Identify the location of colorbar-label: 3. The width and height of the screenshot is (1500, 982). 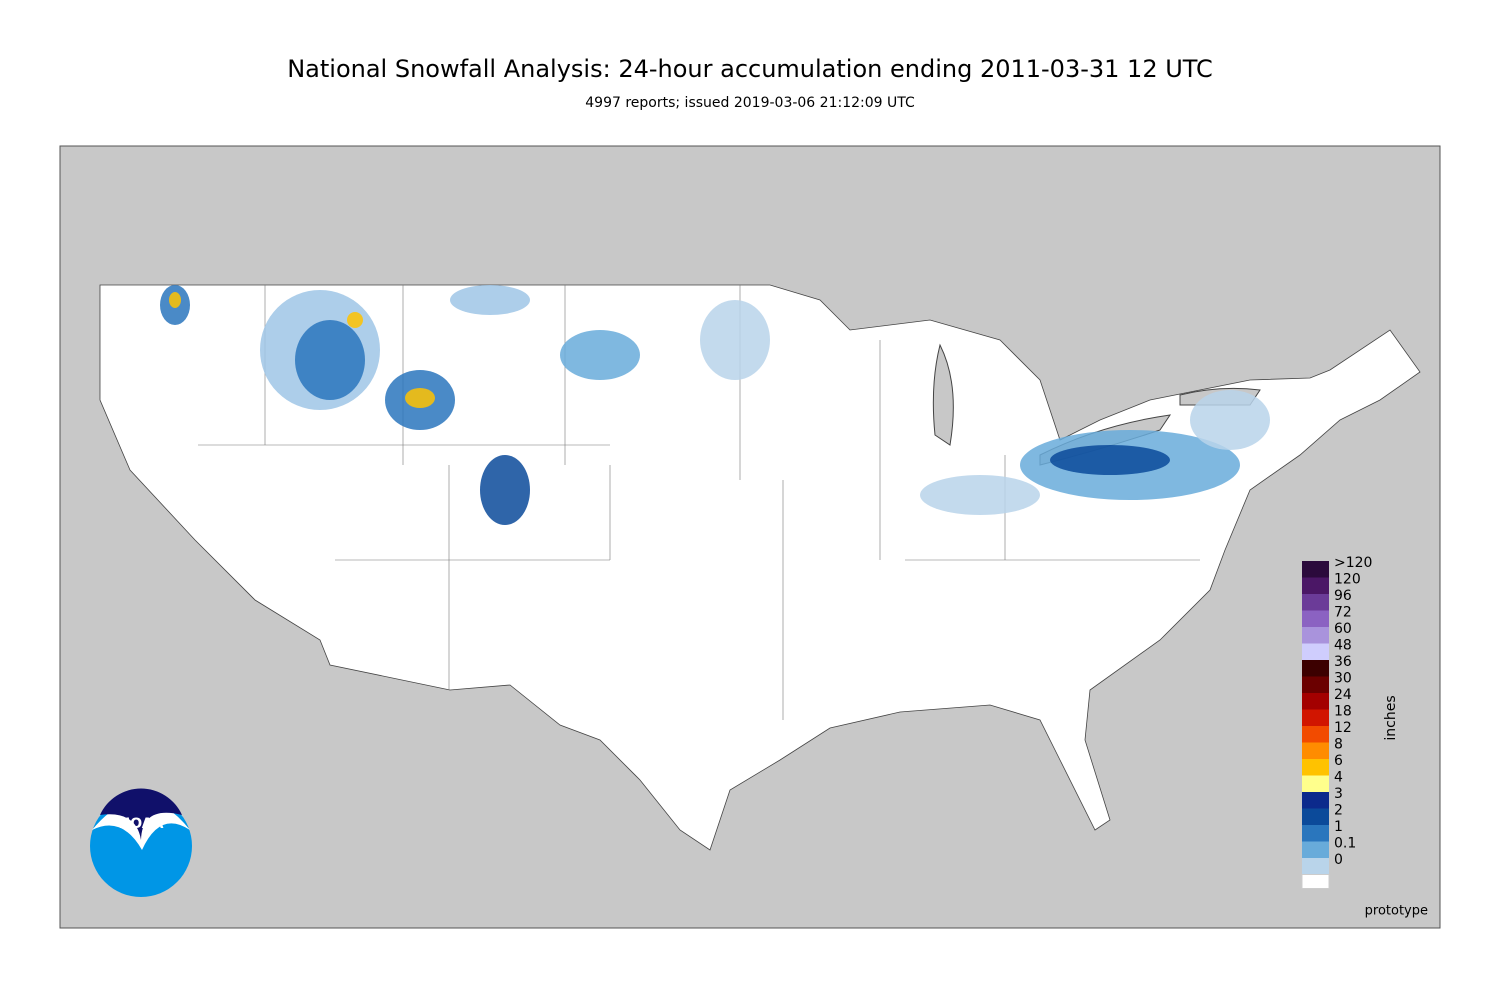
(1338, 794).